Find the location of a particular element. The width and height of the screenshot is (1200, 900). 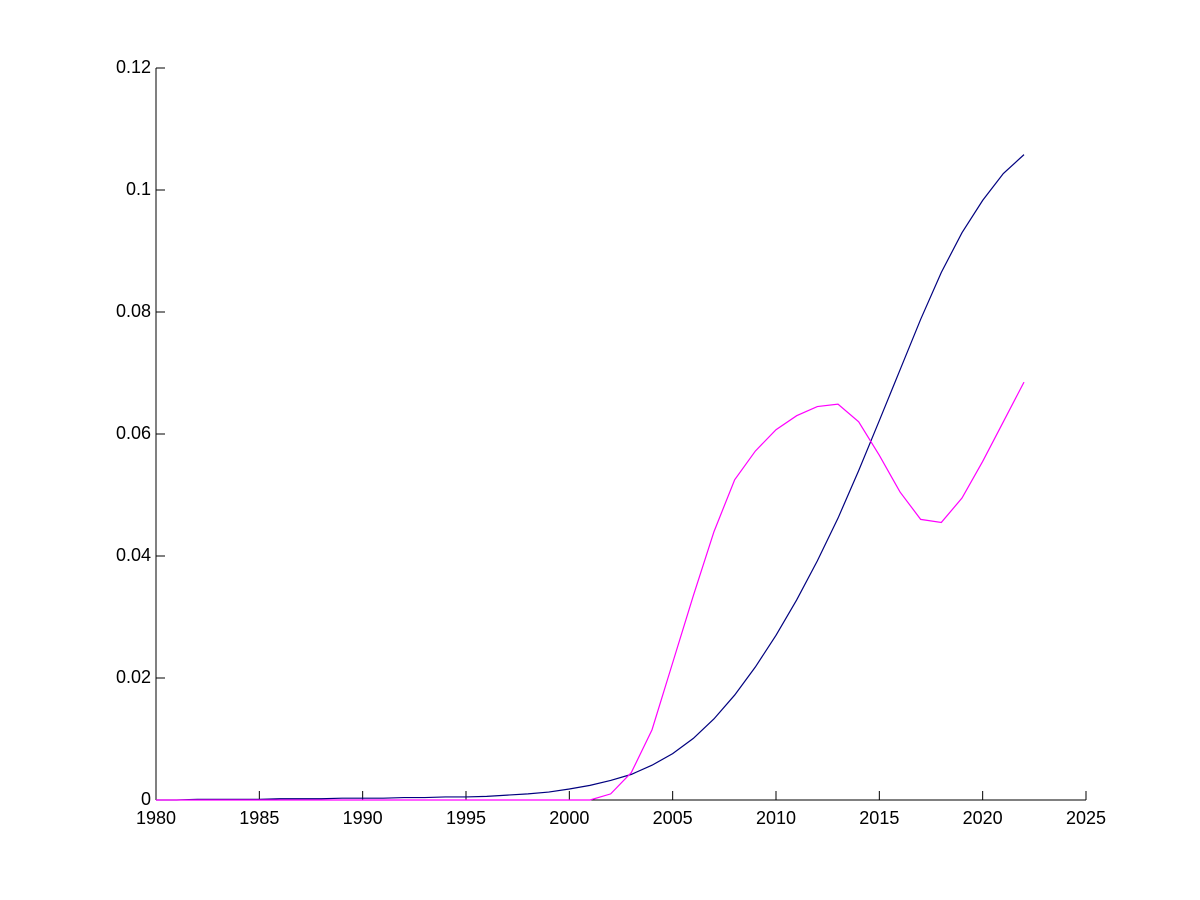

y-tick-label: 0.04 is located at coordinates (133, 555).